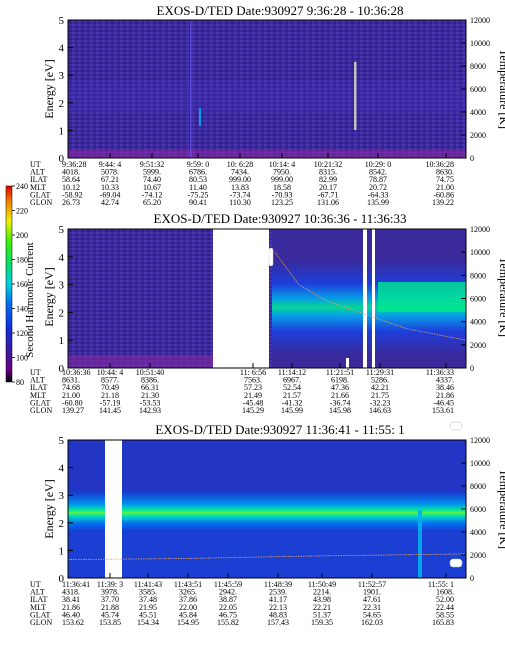 This screenshot has width=505, height=654. What do you see at coordinates (322, 607) in the screenshot?
I see `table-cell: 22.21` at bounding box center [322, 607].